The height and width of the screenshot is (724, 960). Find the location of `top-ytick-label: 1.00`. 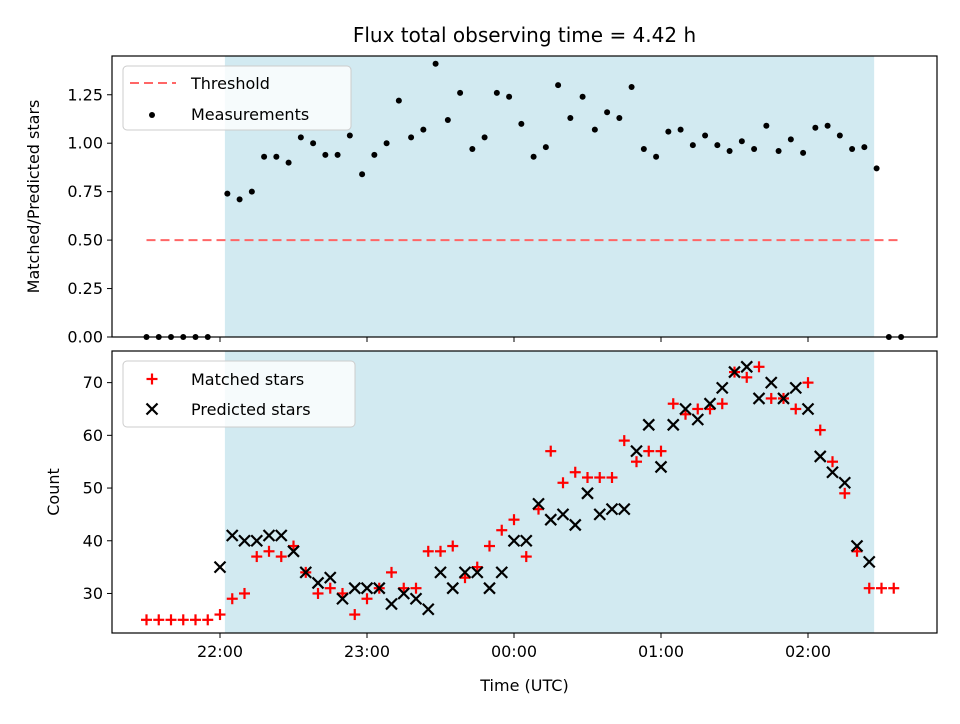

top-ytick-label: 1.00 is located at coordinates (85, 143).